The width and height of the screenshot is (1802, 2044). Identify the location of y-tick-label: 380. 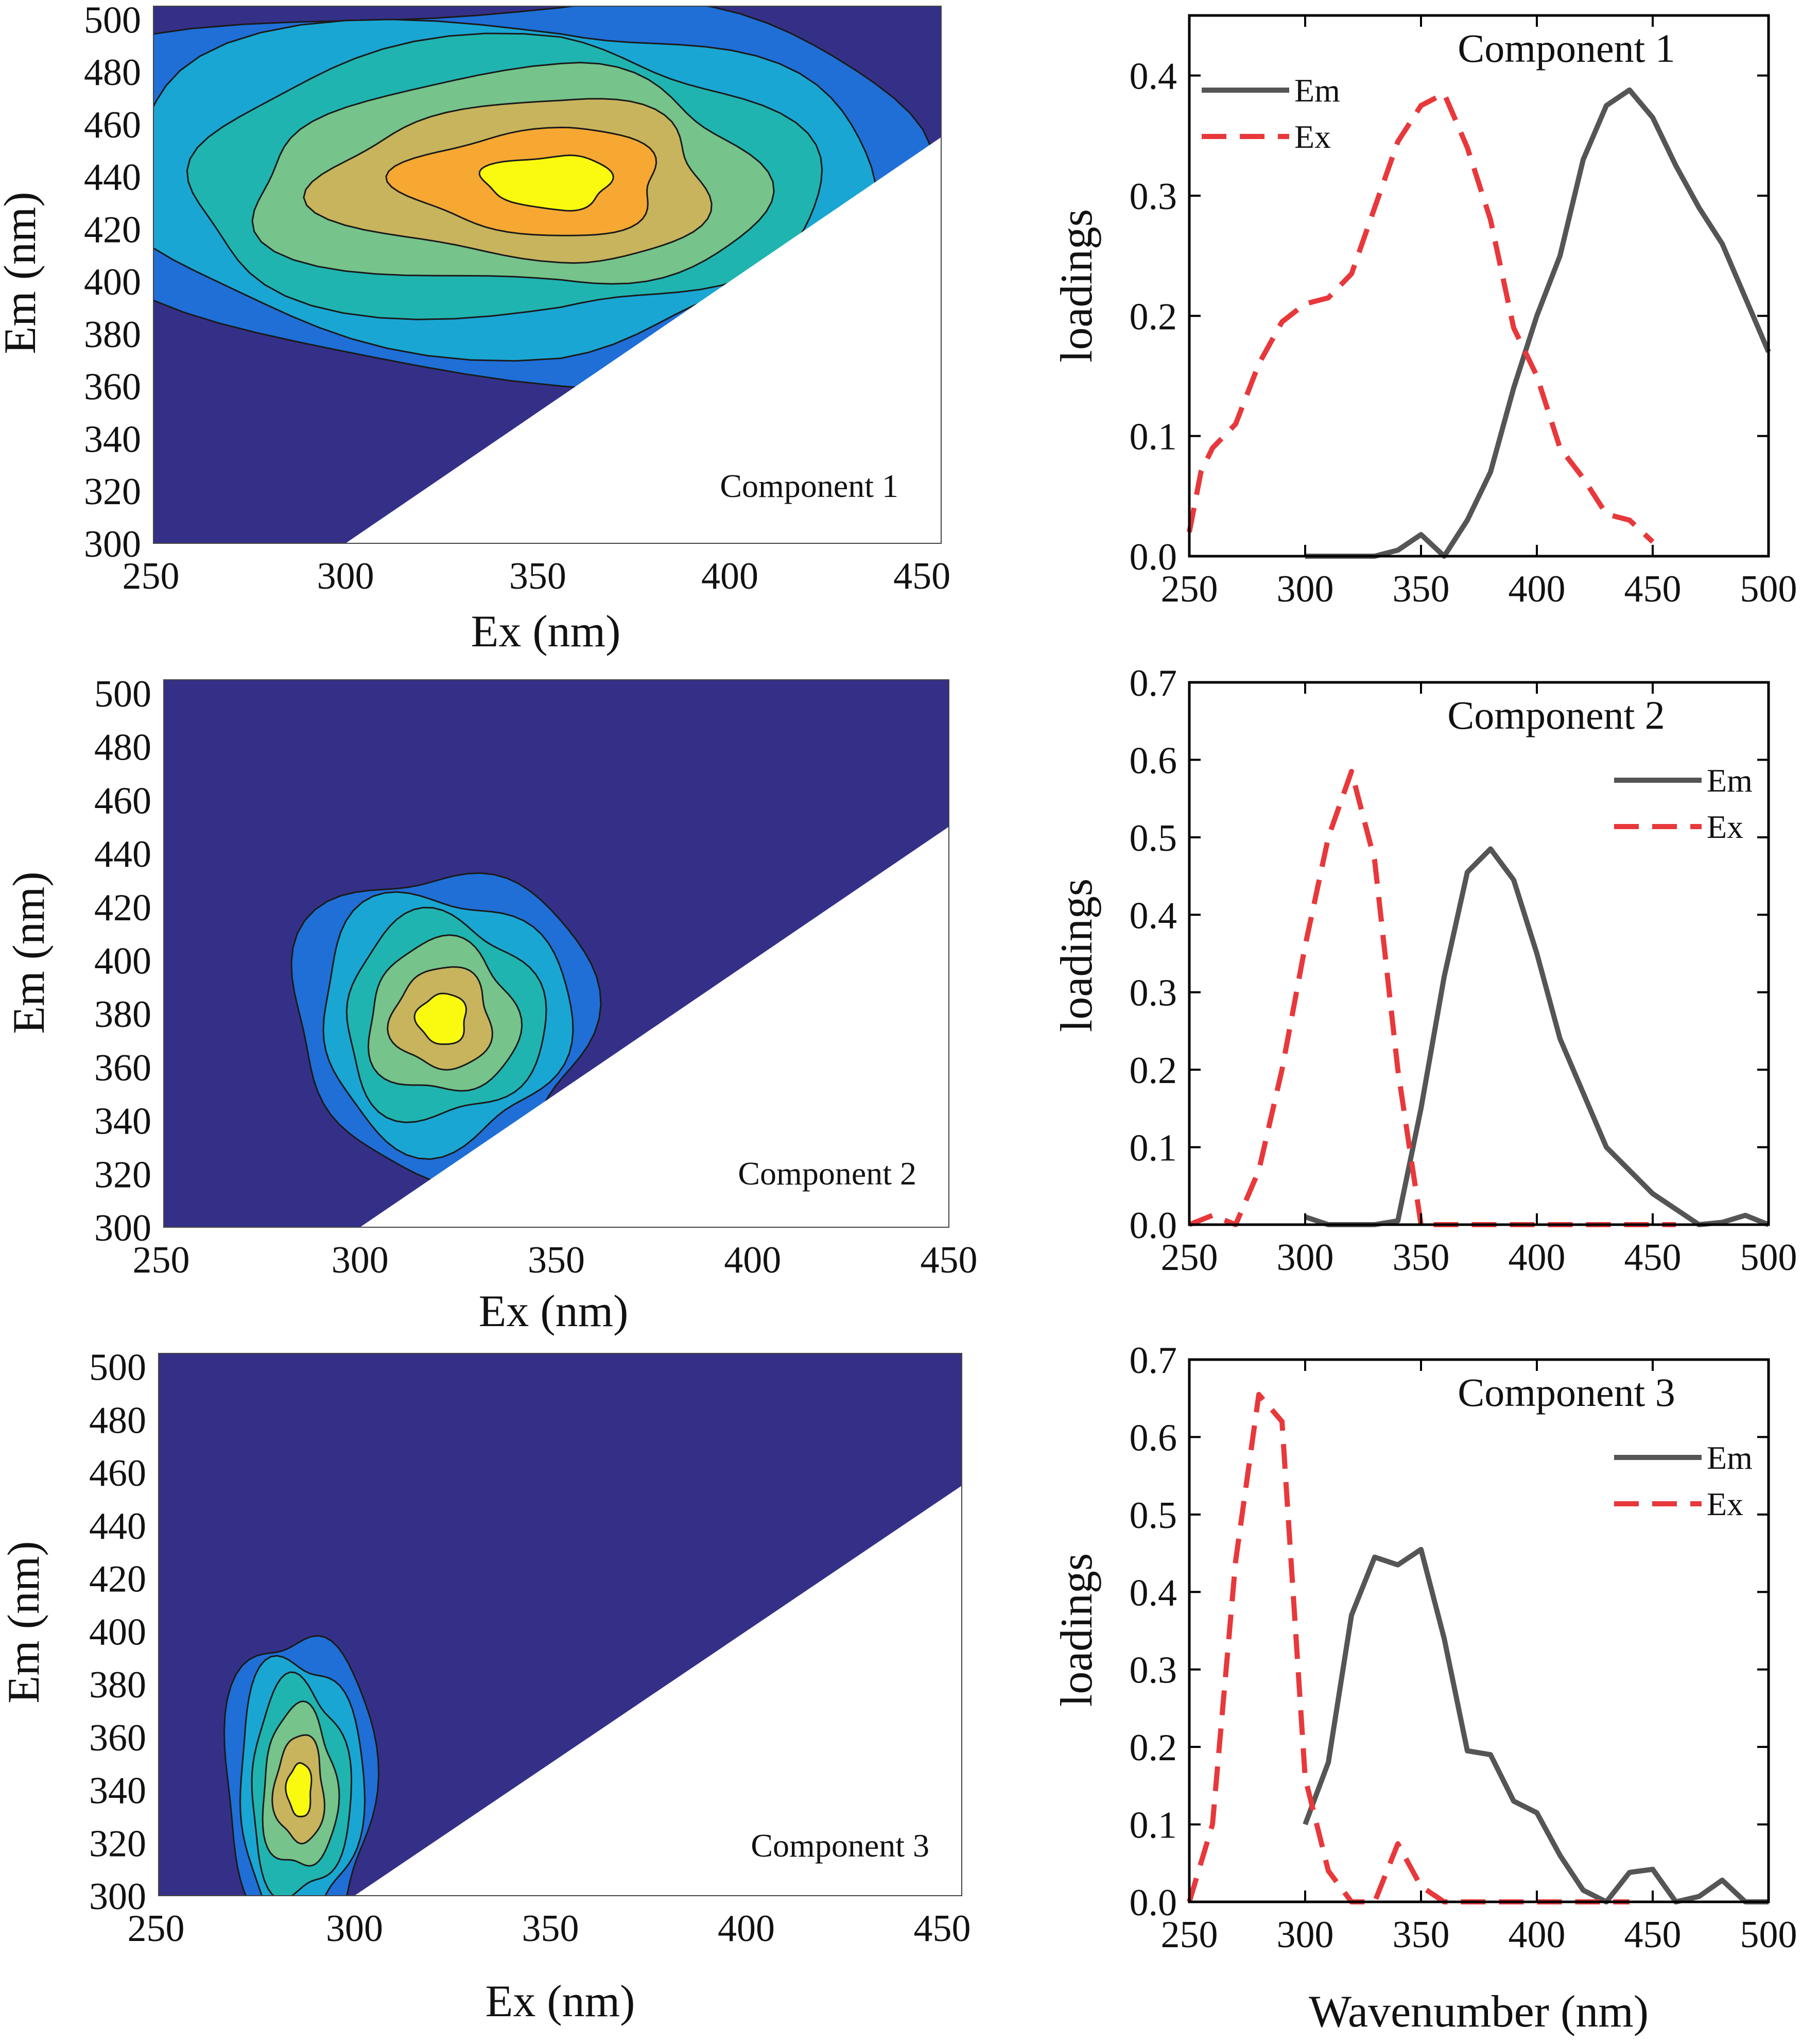
(112, 335).